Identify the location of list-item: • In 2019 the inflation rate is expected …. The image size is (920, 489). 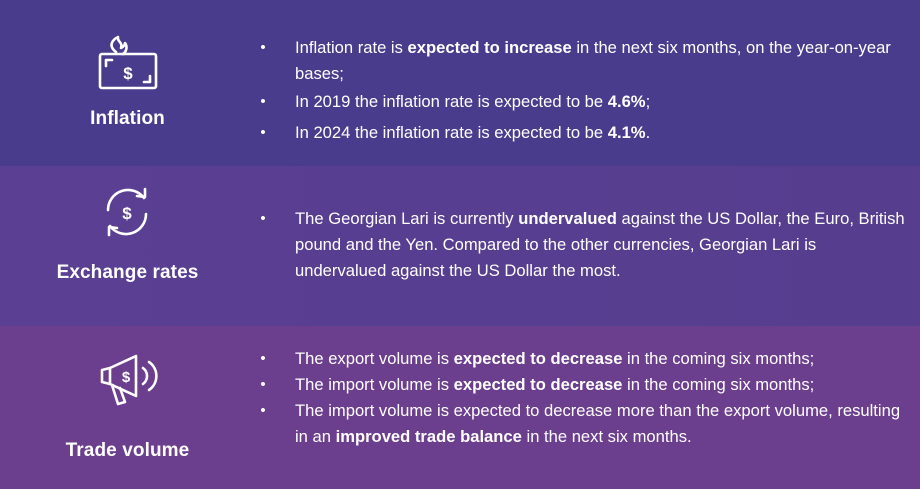
(455, 101).